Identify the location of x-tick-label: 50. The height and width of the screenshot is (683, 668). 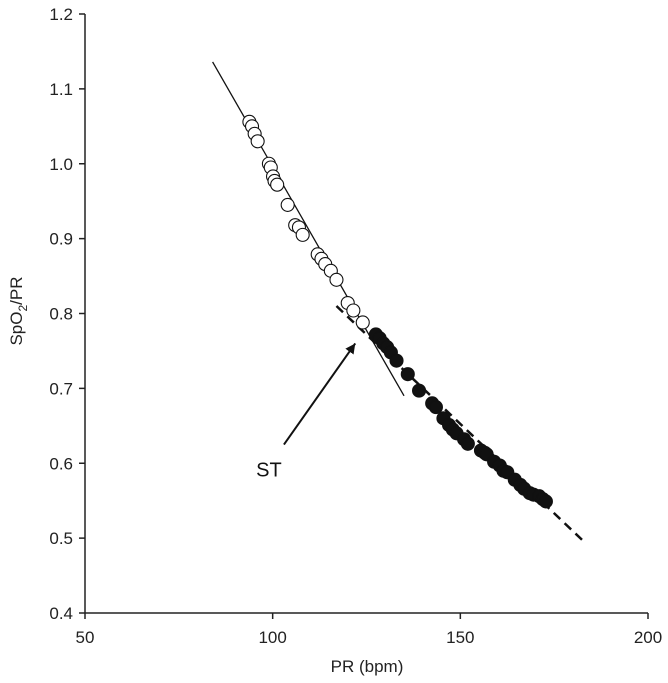
(85, 637).